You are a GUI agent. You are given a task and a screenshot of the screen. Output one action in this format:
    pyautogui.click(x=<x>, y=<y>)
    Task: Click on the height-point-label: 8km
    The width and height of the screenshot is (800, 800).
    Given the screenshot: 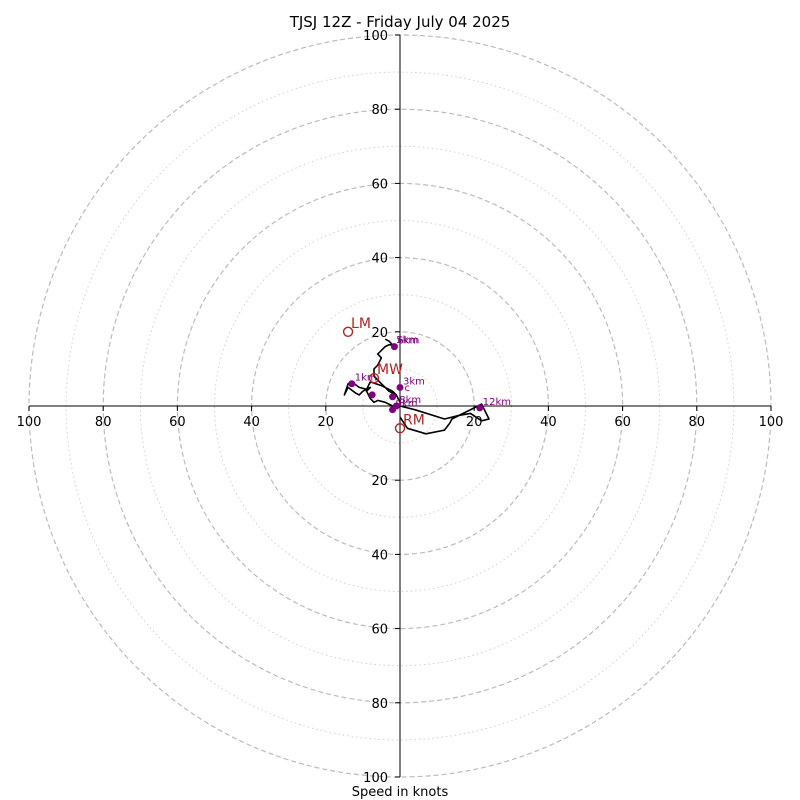 What is the action you would take?
    pyautogui.click(x=410, y=400)
    